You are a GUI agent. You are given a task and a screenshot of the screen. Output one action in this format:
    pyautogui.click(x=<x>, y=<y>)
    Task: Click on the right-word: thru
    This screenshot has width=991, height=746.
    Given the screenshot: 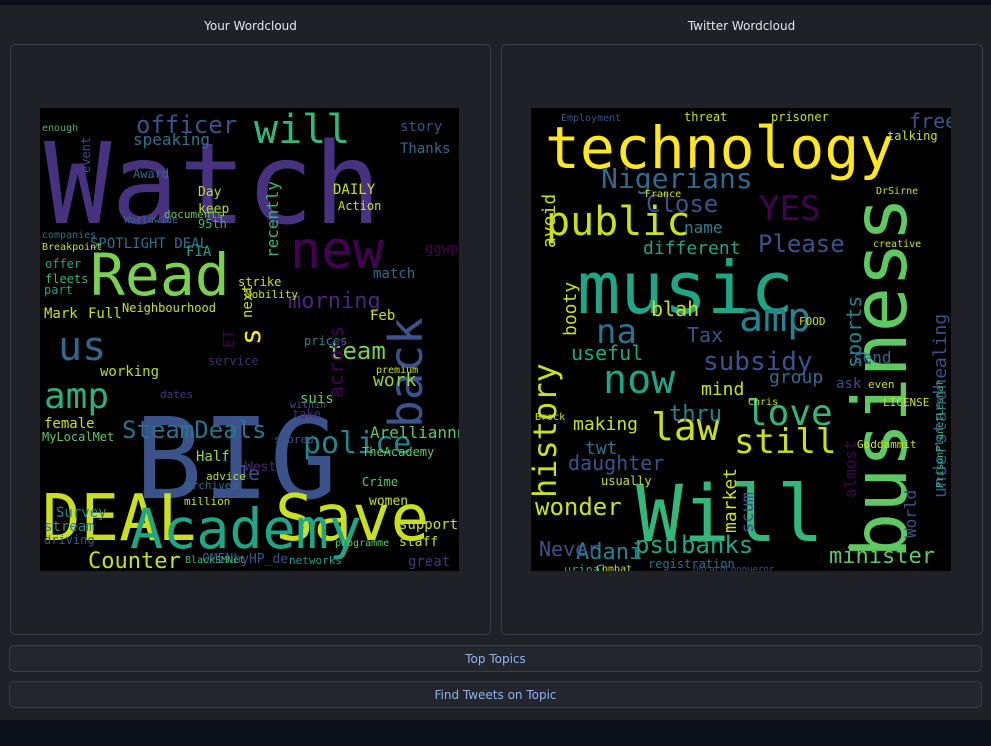 What is the action you would take?
    pyautogui.click(x=695, y=414)
    